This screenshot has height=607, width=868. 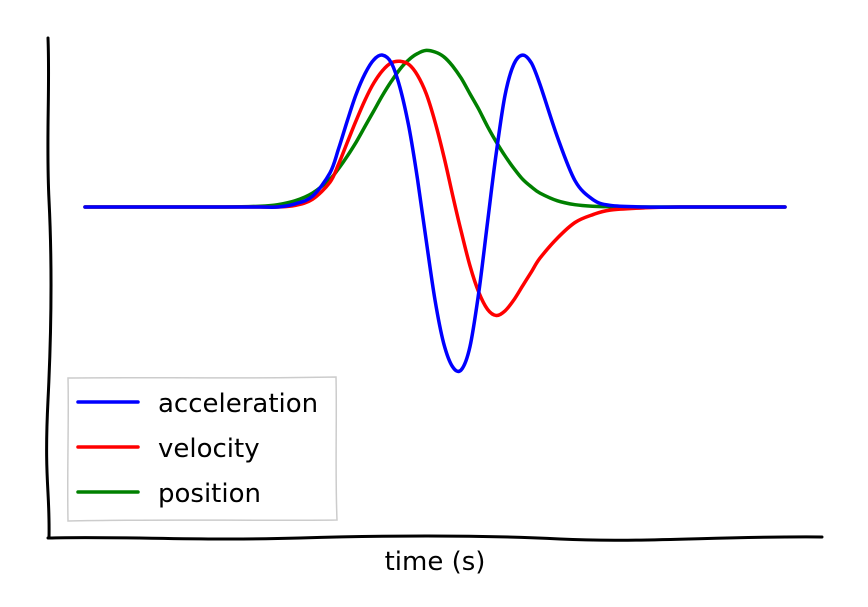 I want to click on y-axis-line, so click(x=49, y=288).